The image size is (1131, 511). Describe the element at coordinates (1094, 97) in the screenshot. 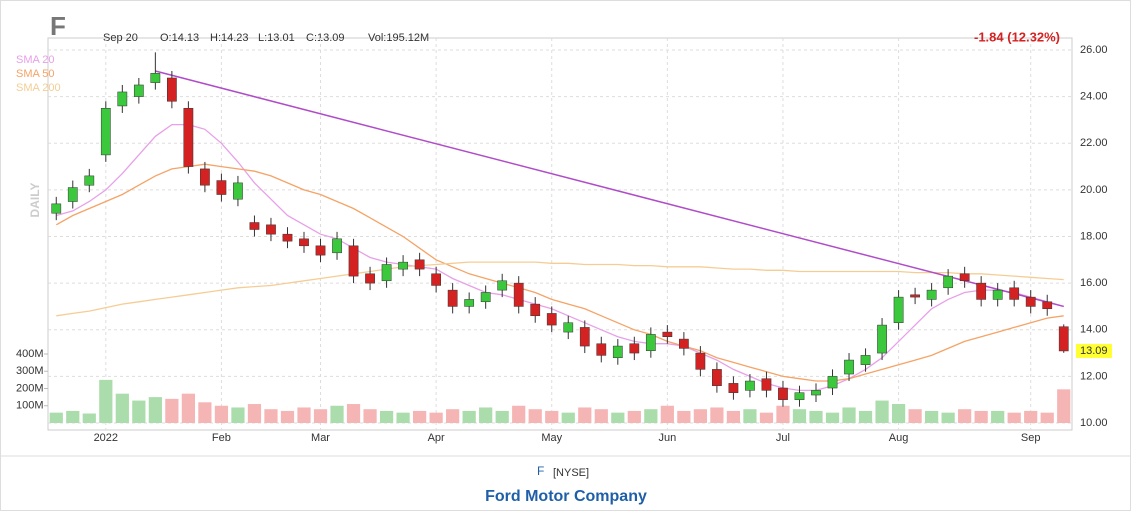

I see `y-tick-label: 24.00` at that location.